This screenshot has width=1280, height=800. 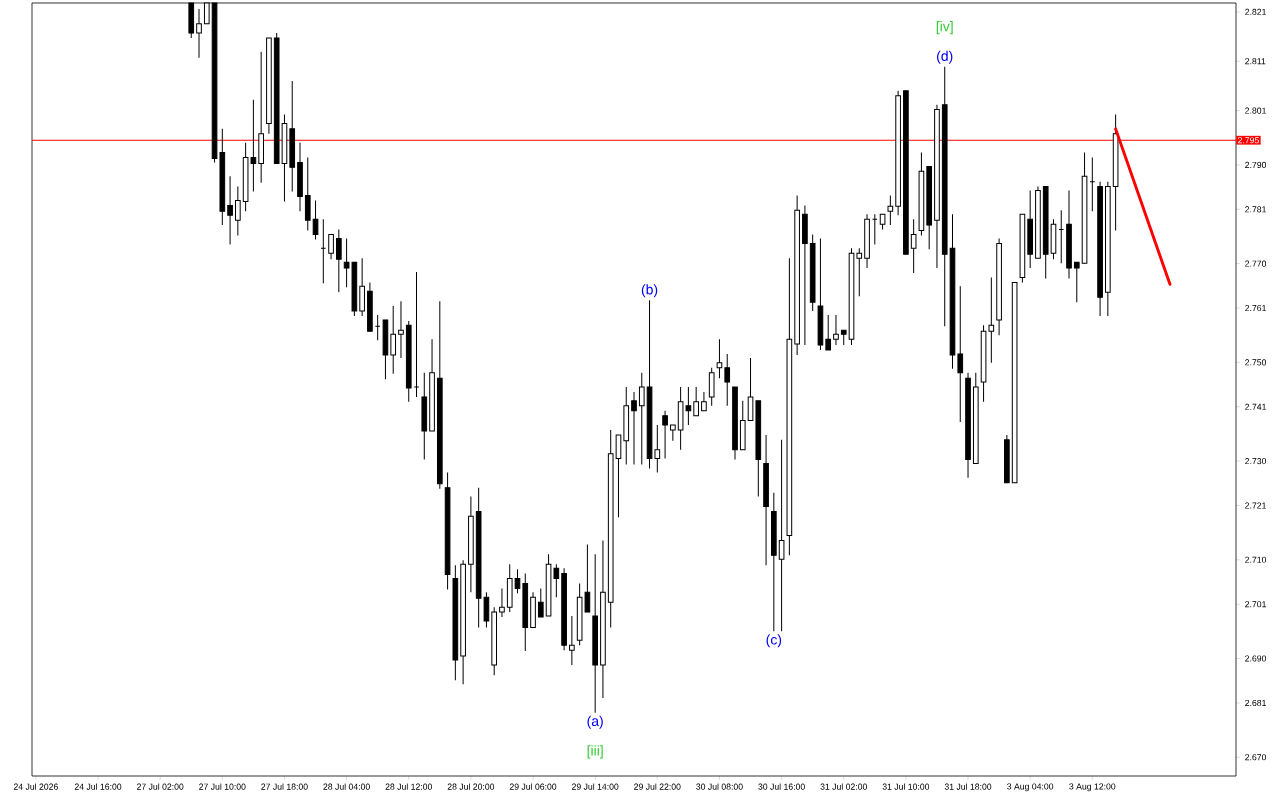 I want to click on ref-line-label: 2.795, so click(x=1248, y=140).